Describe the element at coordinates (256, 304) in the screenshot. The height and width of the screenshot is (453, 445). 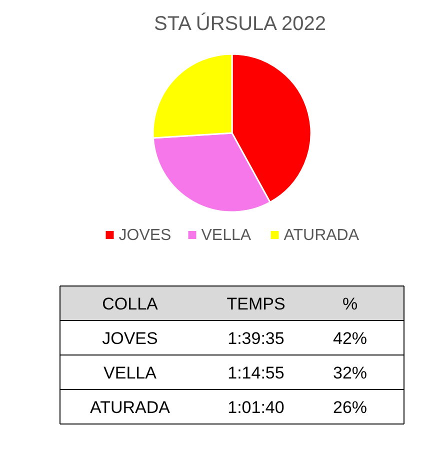
I see `text: TEMPS` at that location.